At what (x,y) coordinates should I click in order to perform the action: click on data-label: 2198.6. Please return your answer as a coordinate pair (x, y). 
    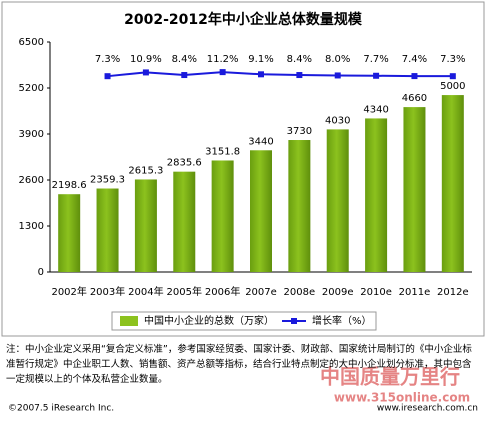
    Looking at the image, I should click on (69, 185).